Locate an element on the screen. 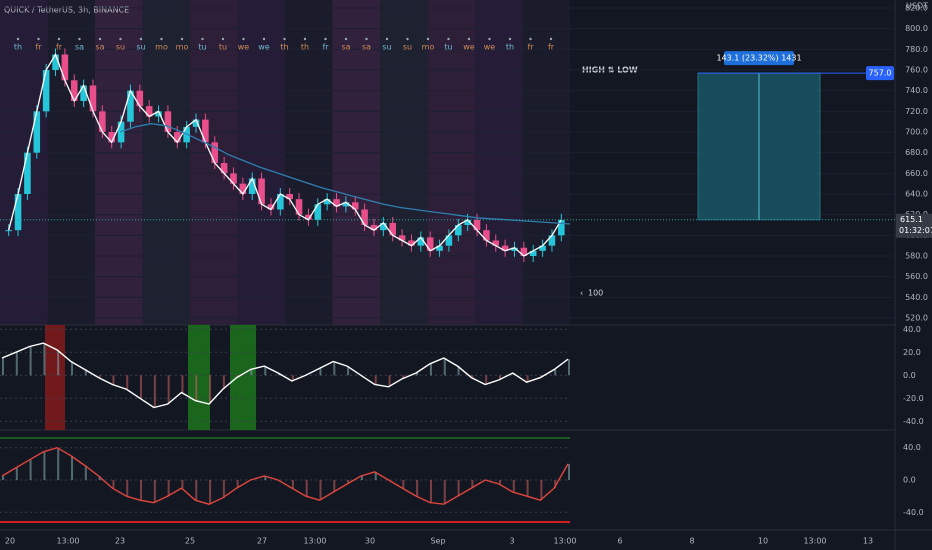  y-tick-label: 0.0 is located at coordinates (909, 375).